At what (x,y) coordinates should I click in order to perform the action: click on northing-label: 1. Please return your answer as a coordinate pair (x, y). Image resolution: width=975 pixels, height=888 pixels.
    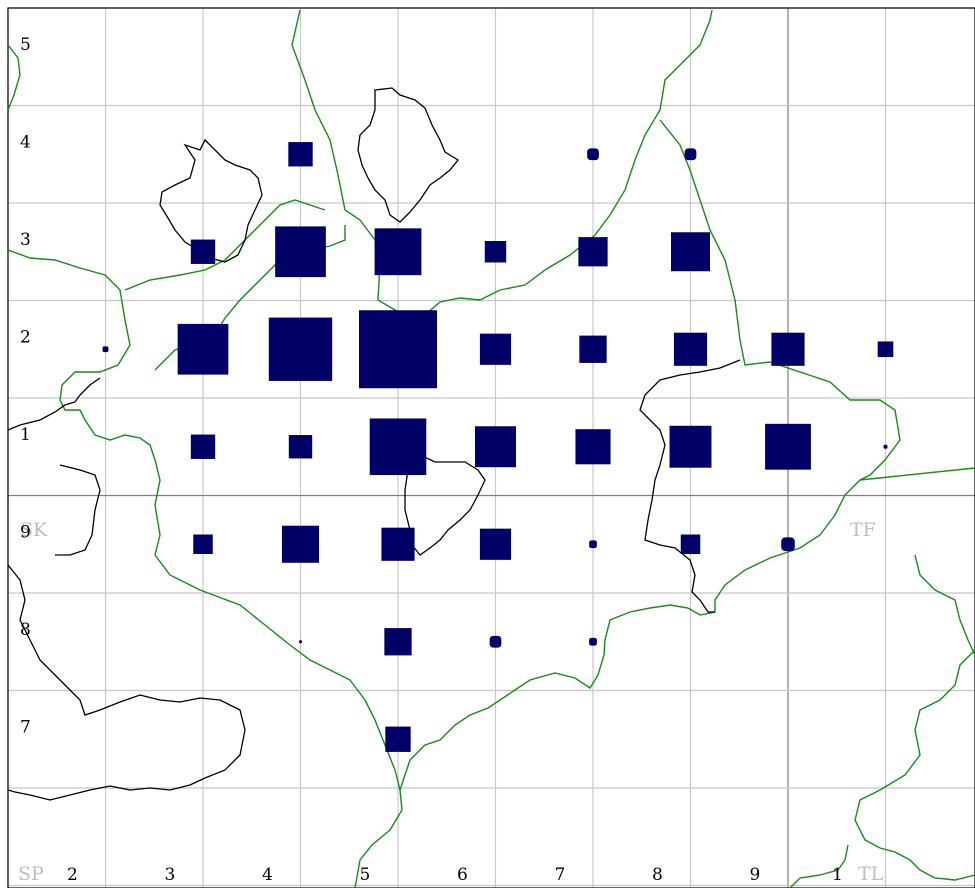
    Looking at the image, I should click on (25, 435).